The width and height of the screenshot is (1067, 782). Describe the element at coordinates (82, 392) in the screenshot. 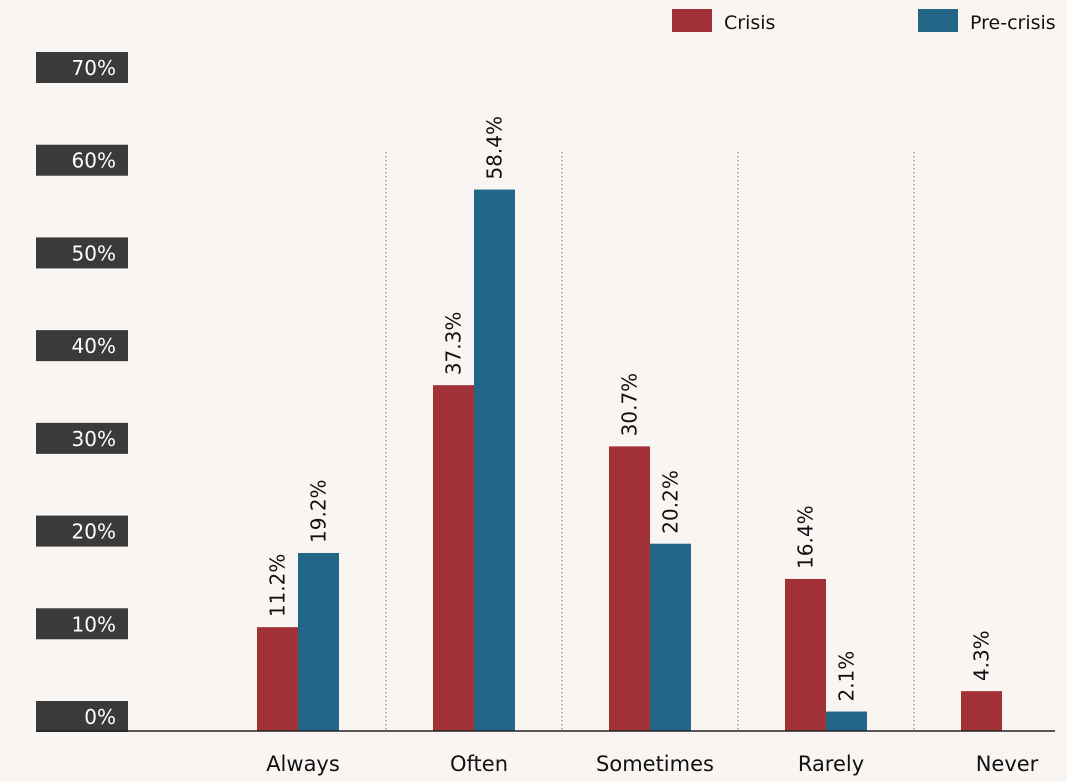

I see `y-axis: 0% 10% 20% 30% 40% 50% 60% 70%` at that location.